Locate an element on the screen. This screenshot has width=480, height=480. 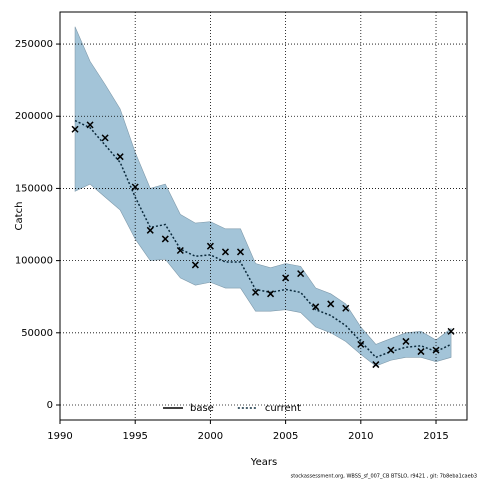
legend-label: current is located at coordinates (283, 408).